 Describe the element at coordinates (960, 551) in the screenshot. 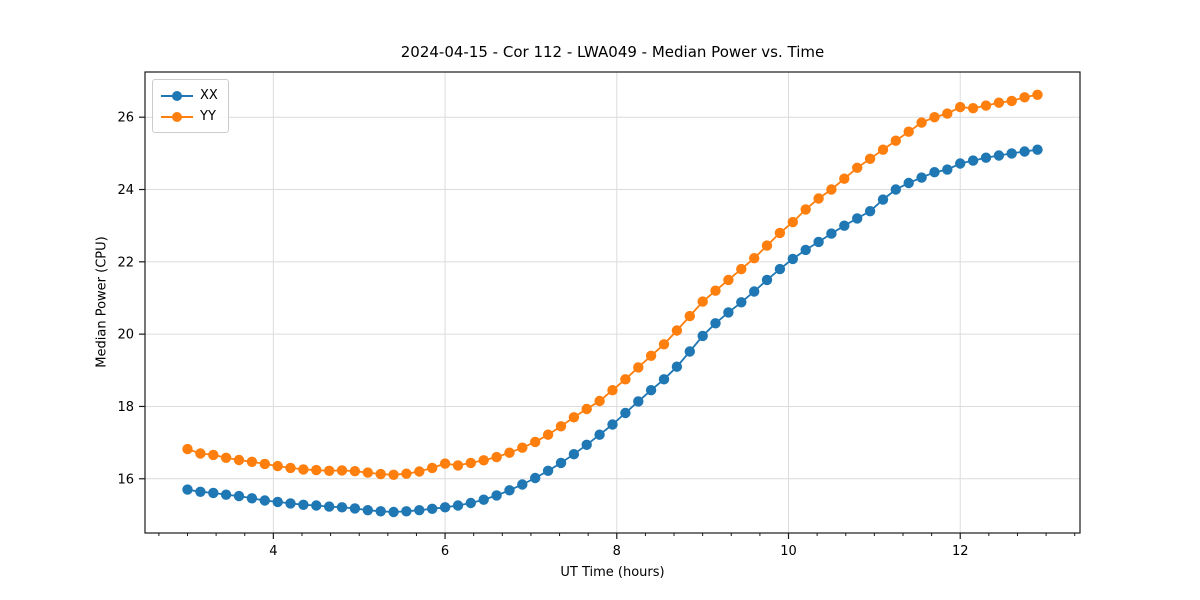

I see `x-tick-label: 12` at that location.